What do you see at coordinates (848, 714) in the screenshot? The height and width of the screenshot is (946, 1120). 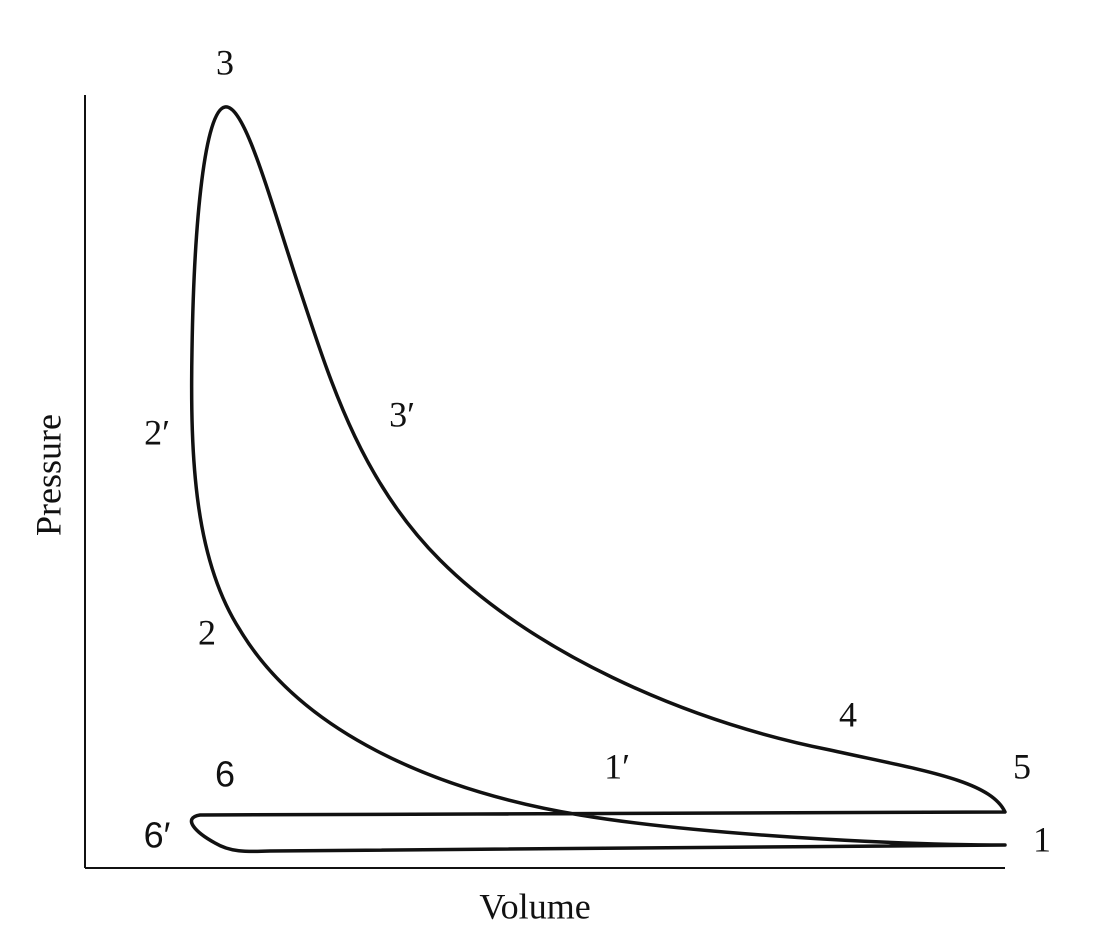 I see `point-label: 4` at bounding box center [848, 714].